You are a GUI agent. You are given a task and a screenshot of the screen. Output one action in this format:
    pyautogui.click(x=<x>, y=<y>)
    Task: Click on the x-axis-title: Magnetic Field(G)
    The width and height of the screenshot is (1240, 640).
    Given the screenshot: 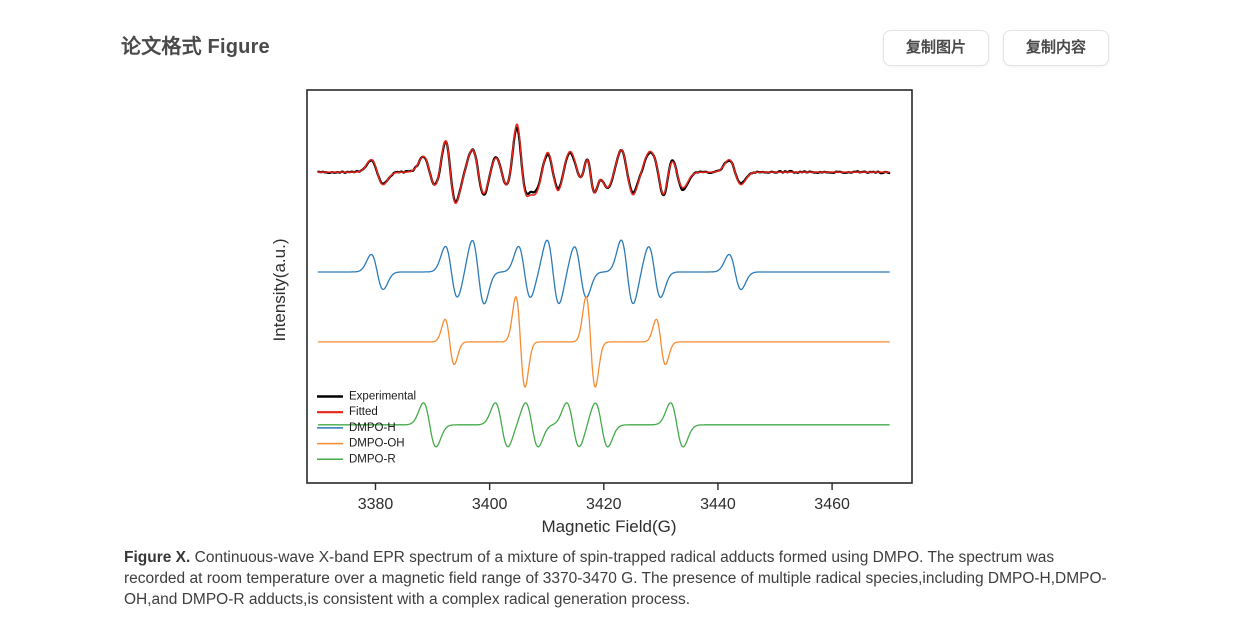 What is the action you would take?
    pyautogui.click(x=608, y=526)
    